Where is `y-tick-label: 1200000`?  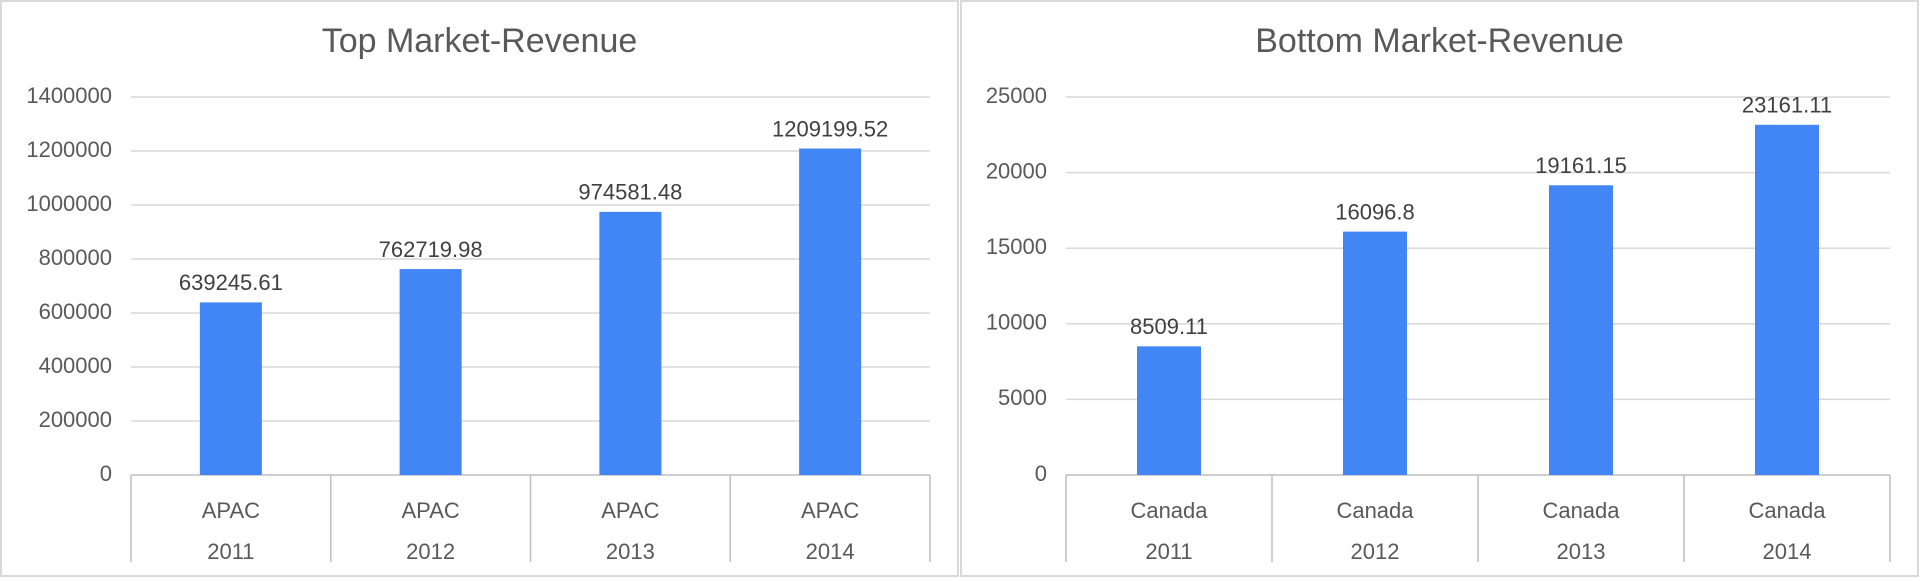
y-tick-label: 1200000 is located at coordinates (69, 149).